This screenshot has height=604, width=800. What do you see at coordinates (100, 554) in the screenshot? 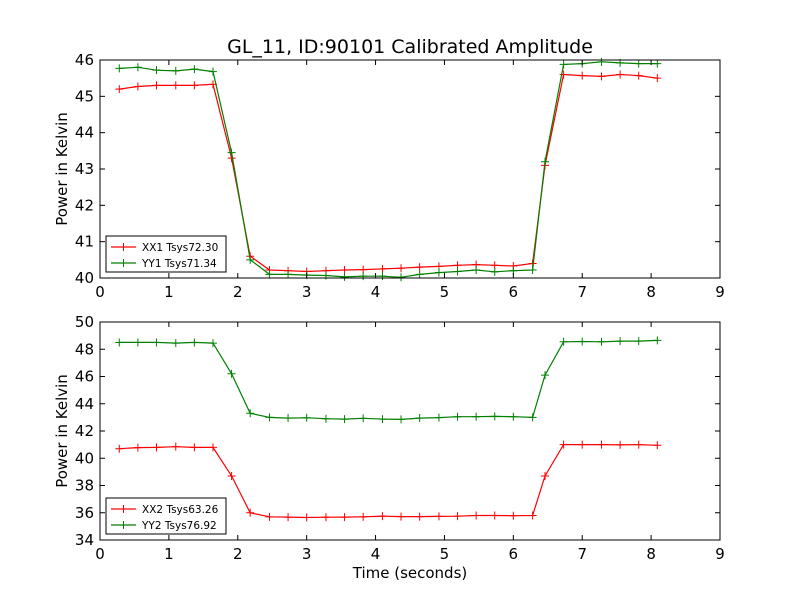
I see `x-tick-label: 0` at bounding box center [100, 554].